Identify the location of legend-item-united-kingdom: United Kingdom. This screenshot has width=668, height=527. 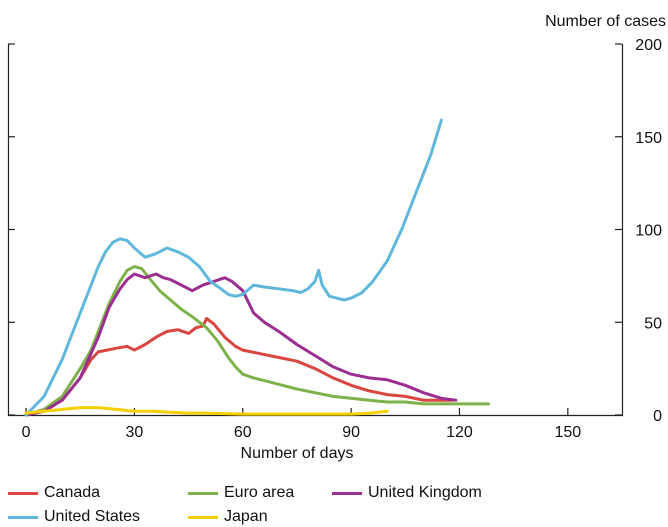
(407, 493).